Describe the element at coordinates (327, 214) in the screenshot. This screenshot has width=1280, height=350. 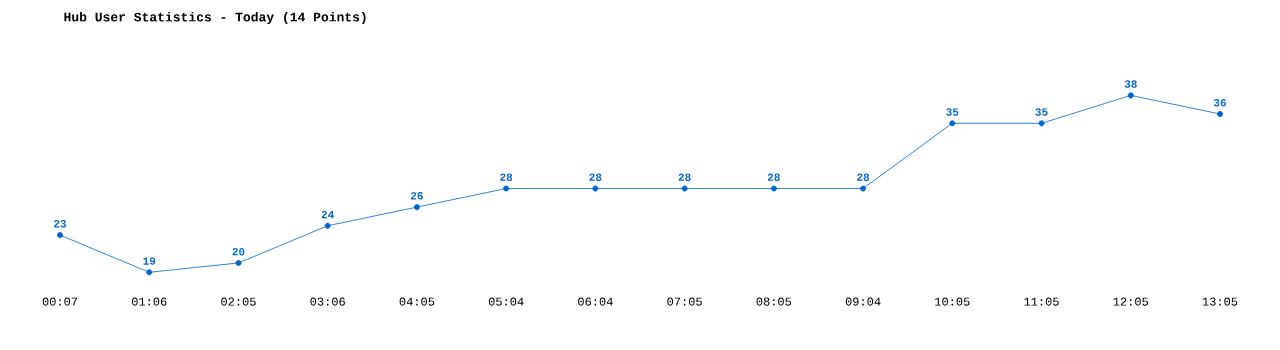
I see `data-label: 24` at that location.